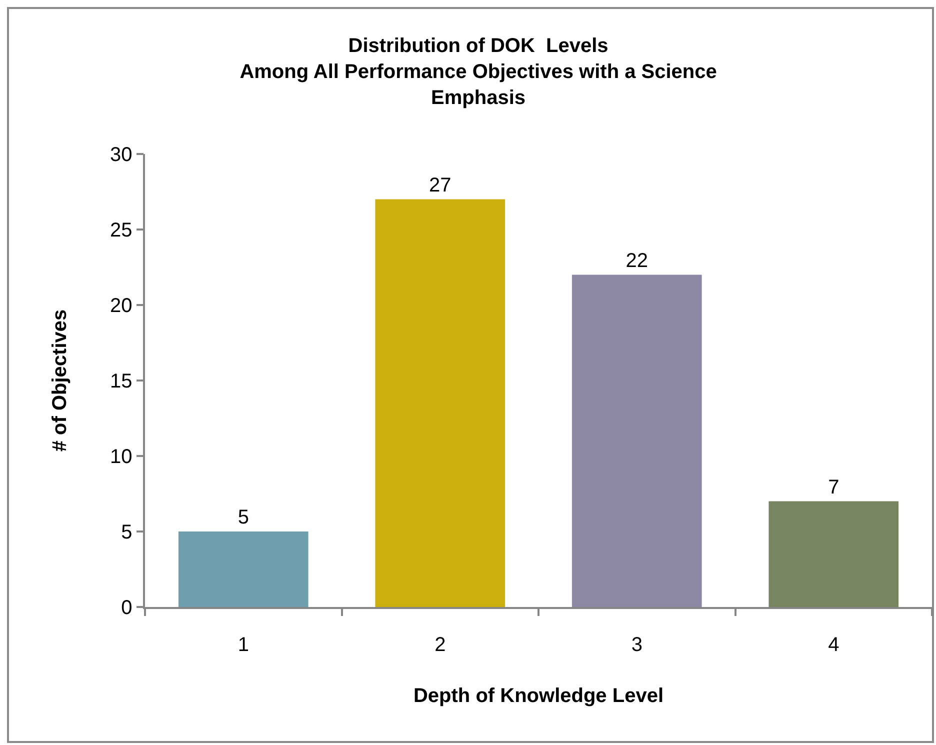 The image size is (936, 745). I want to click on y-tick-label: 0, so click(126, 608).